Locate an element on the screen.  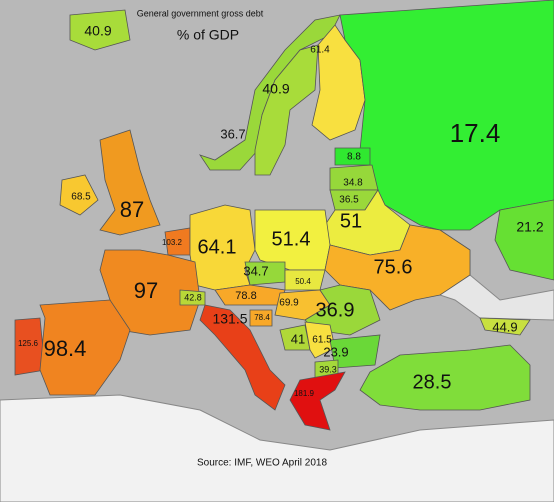
country-value: 36.9 is located at coordinates (335, 310).